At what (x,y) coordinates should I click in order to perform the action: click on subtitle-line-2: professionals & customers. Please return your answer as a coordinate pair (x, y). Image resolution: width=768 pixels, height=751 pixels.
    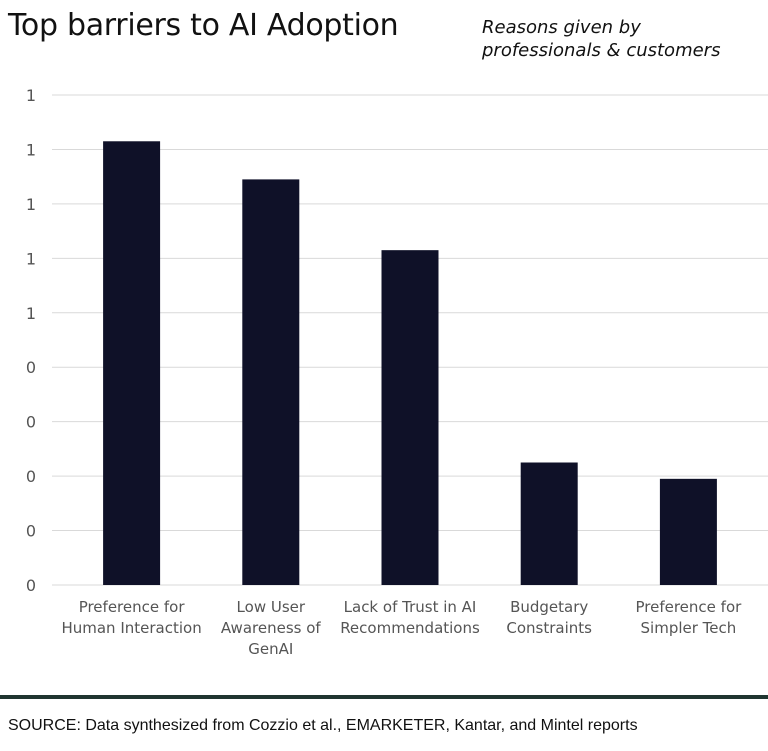
    Looking at the image, I should click on (601, 50).